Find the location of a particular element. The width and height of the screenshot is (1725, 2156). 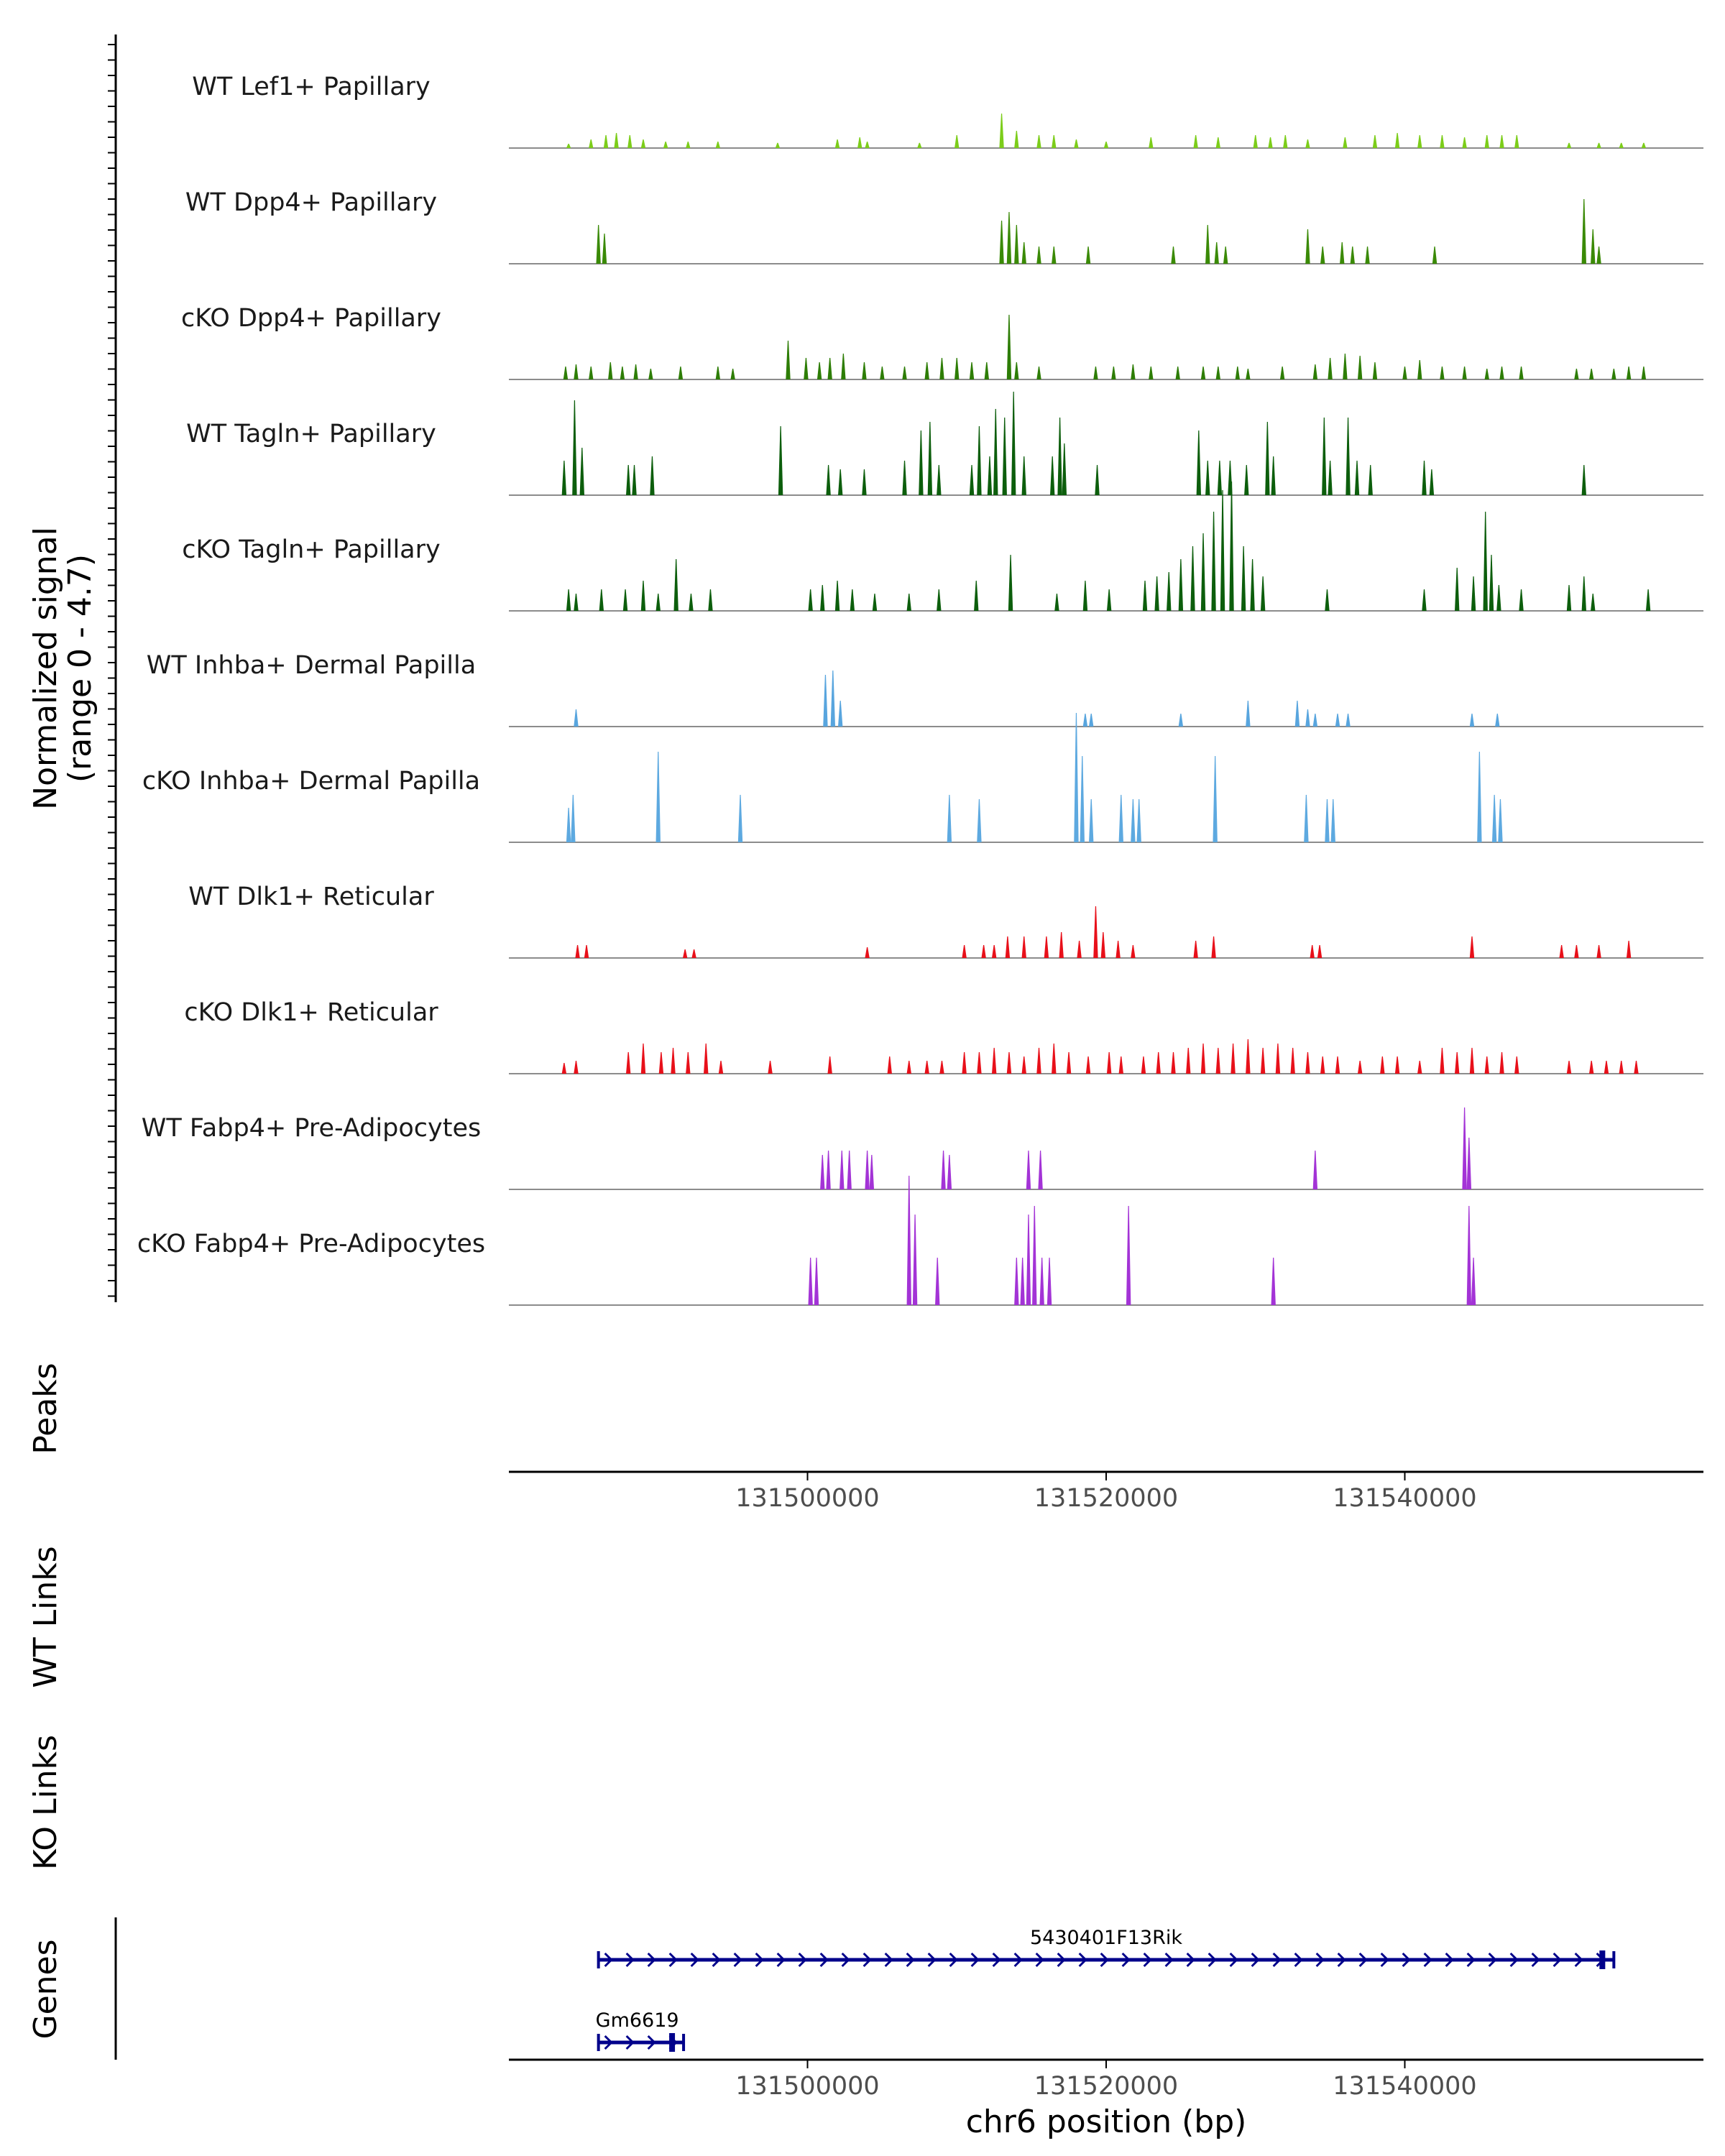

track-label: WT Inhba+ Dermal Papilla is located at coordinates (311, 665).